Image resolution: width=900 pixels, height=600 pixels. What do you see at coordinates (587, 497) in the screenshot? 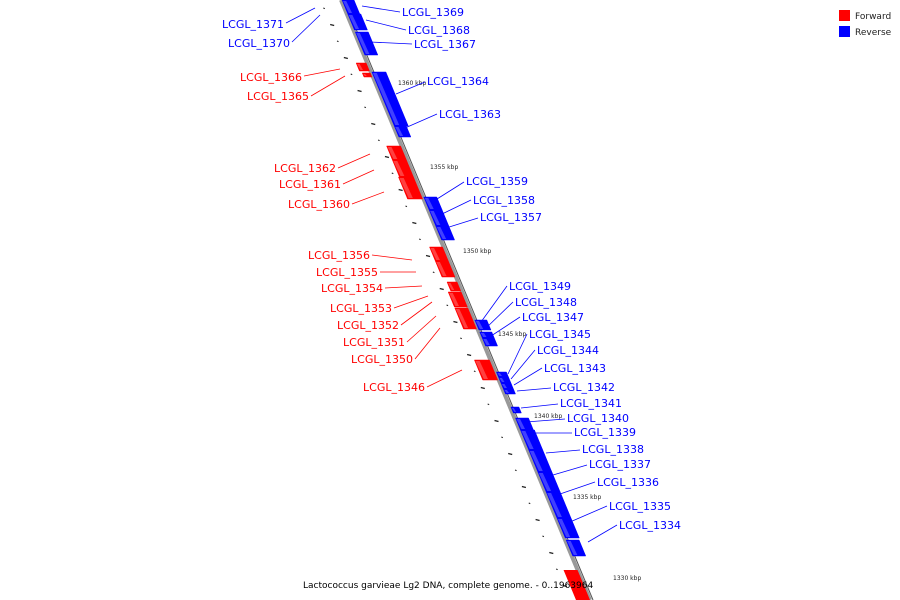
I see `scale-label: 1335 kbp` at bounding box center [587, 497].